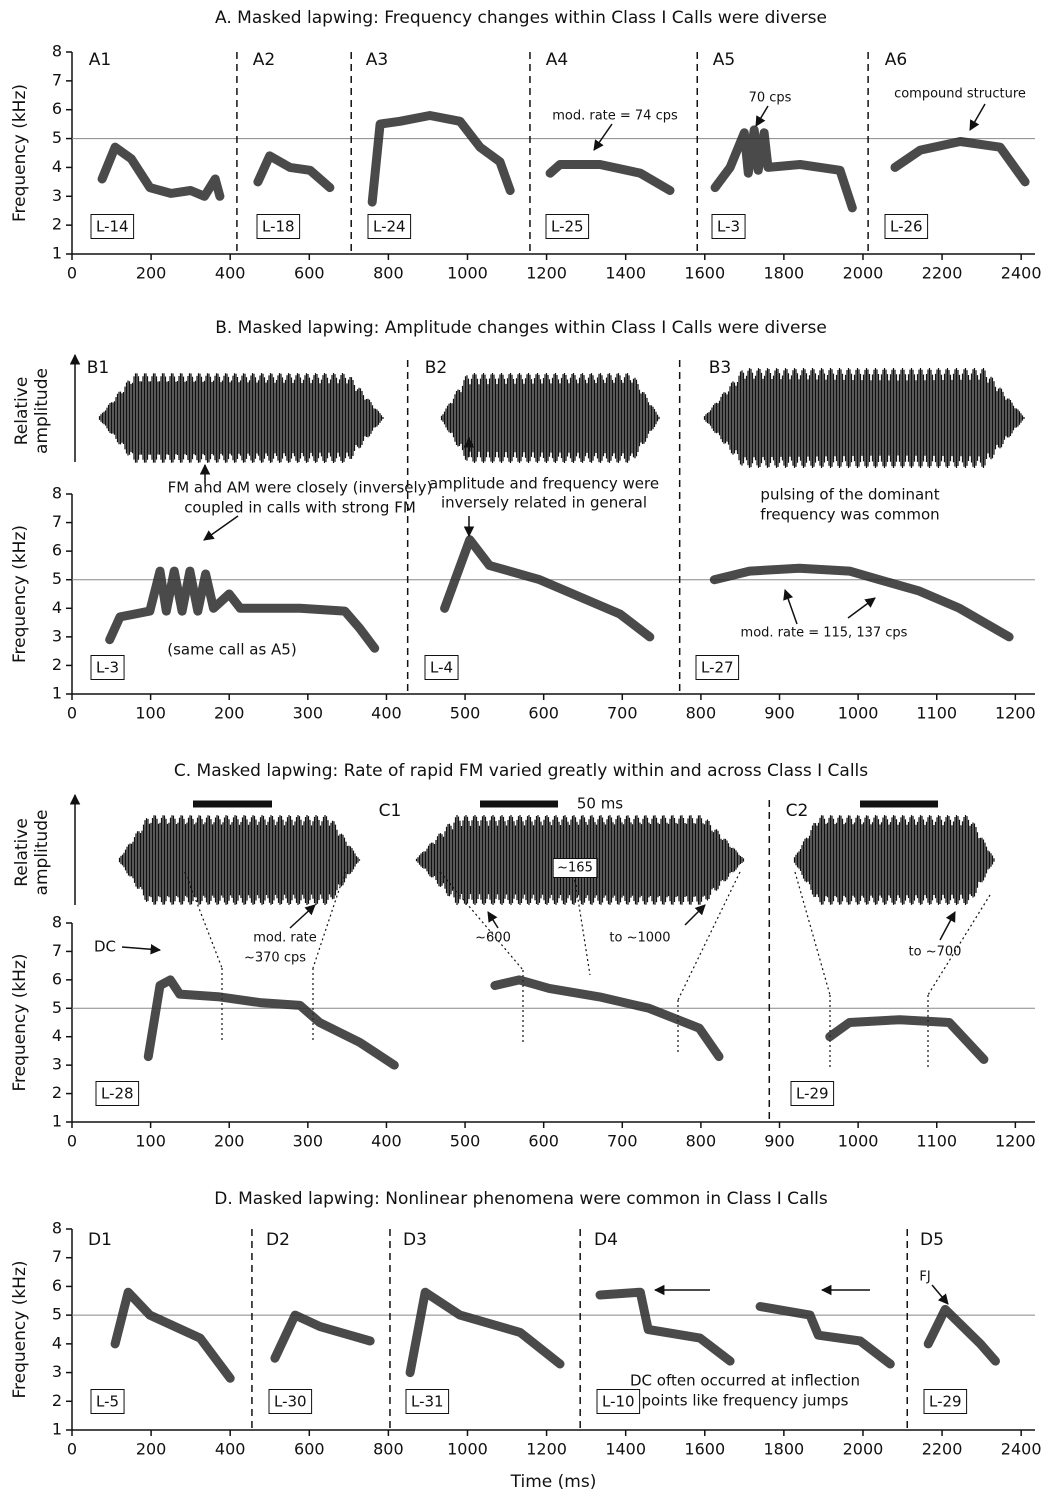 The image size is (1043, 1494). I want to click on annotation: DC often occurred at inflection, so click(745, 1381).